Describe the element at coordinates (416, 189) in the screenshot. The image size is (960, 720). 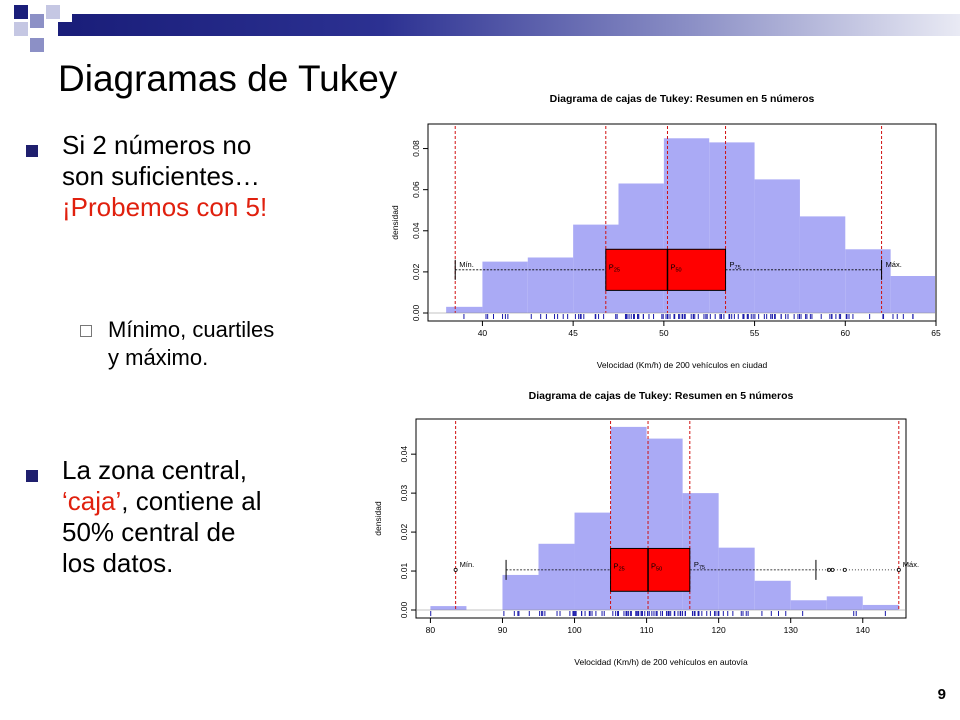
I see `y-tick-label: 0.06` at that location.